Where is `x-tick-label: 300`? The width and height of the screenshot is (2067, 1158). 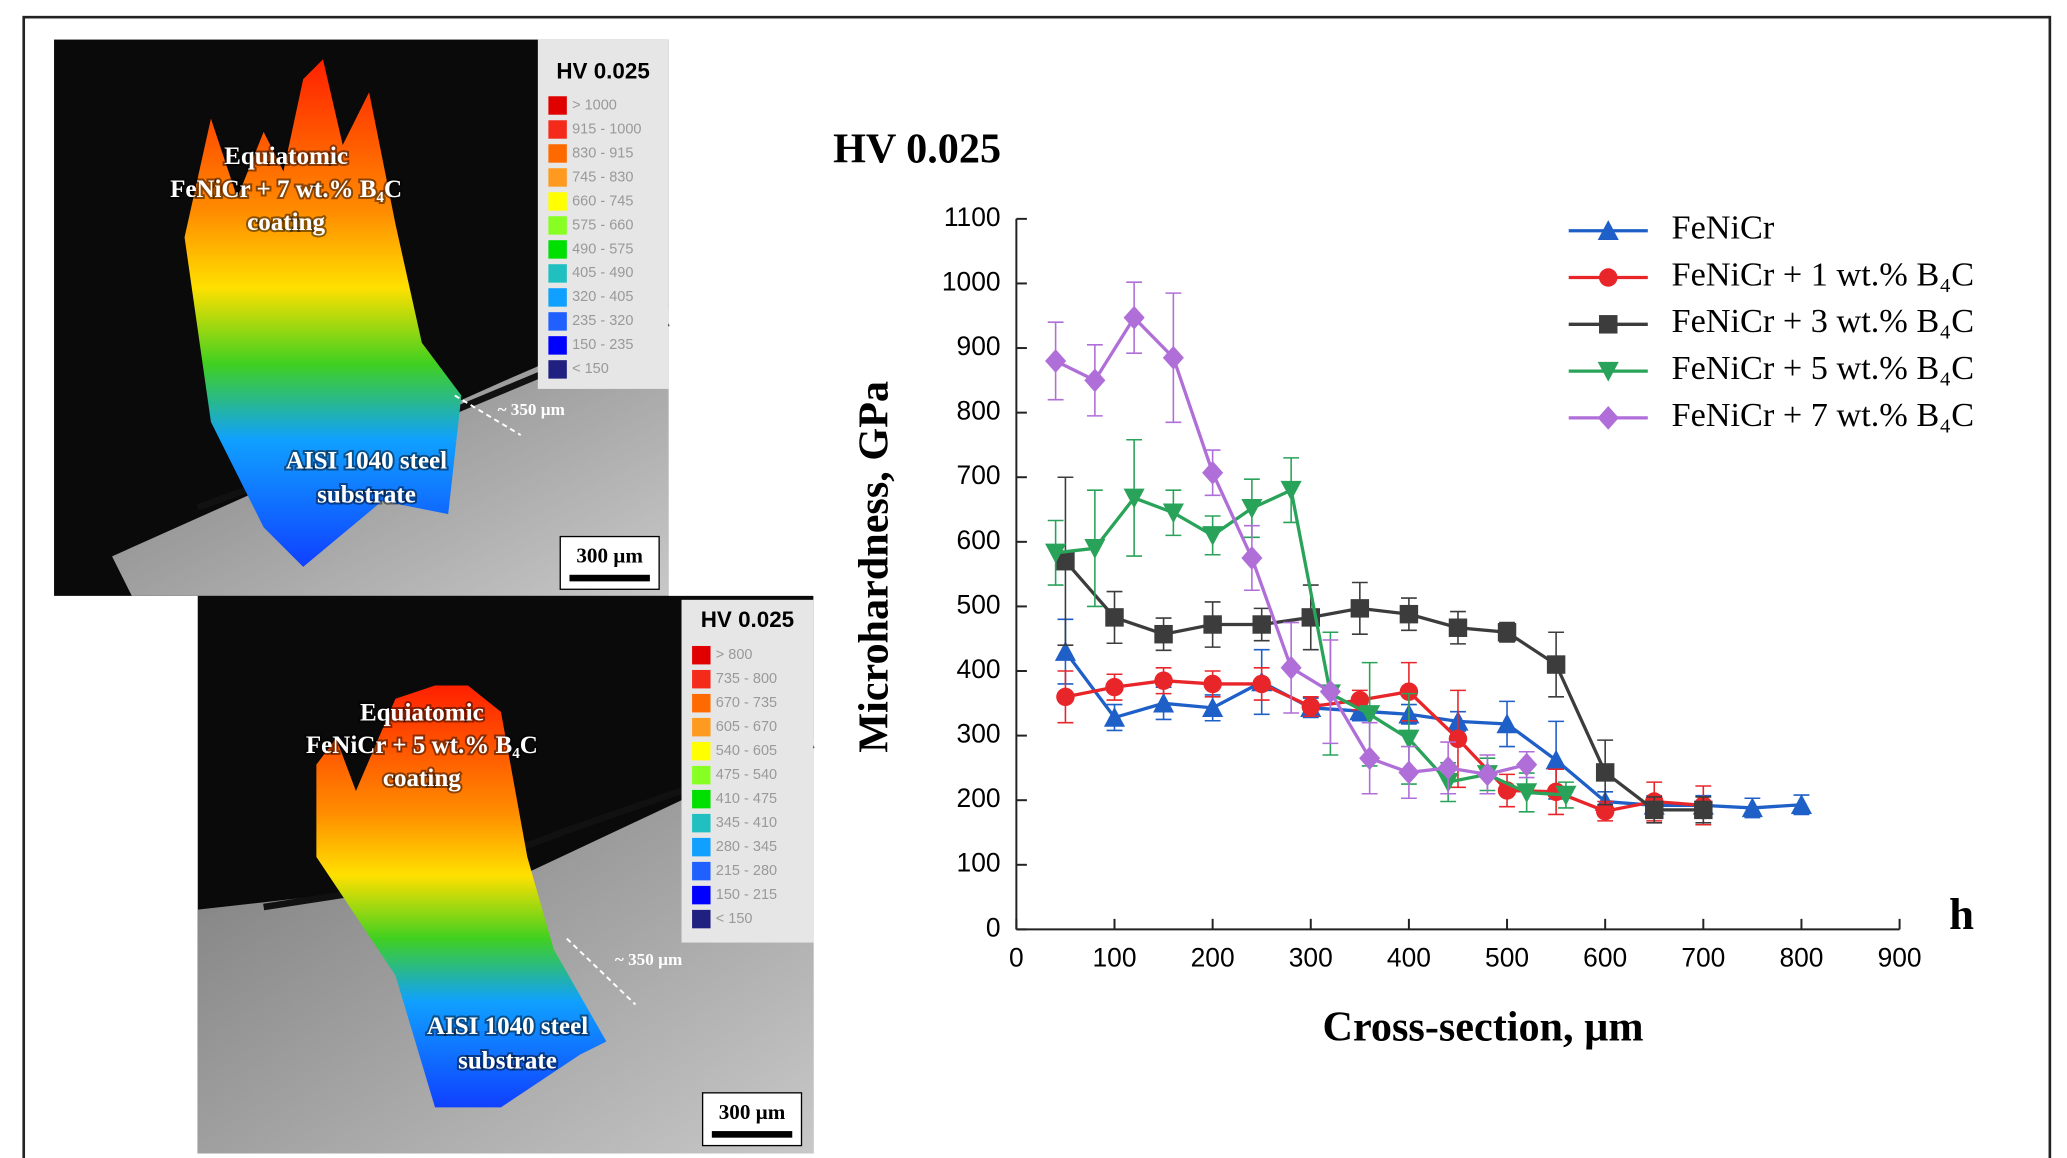
x-tick-label: 300 is located at coordinates (1311, 958).